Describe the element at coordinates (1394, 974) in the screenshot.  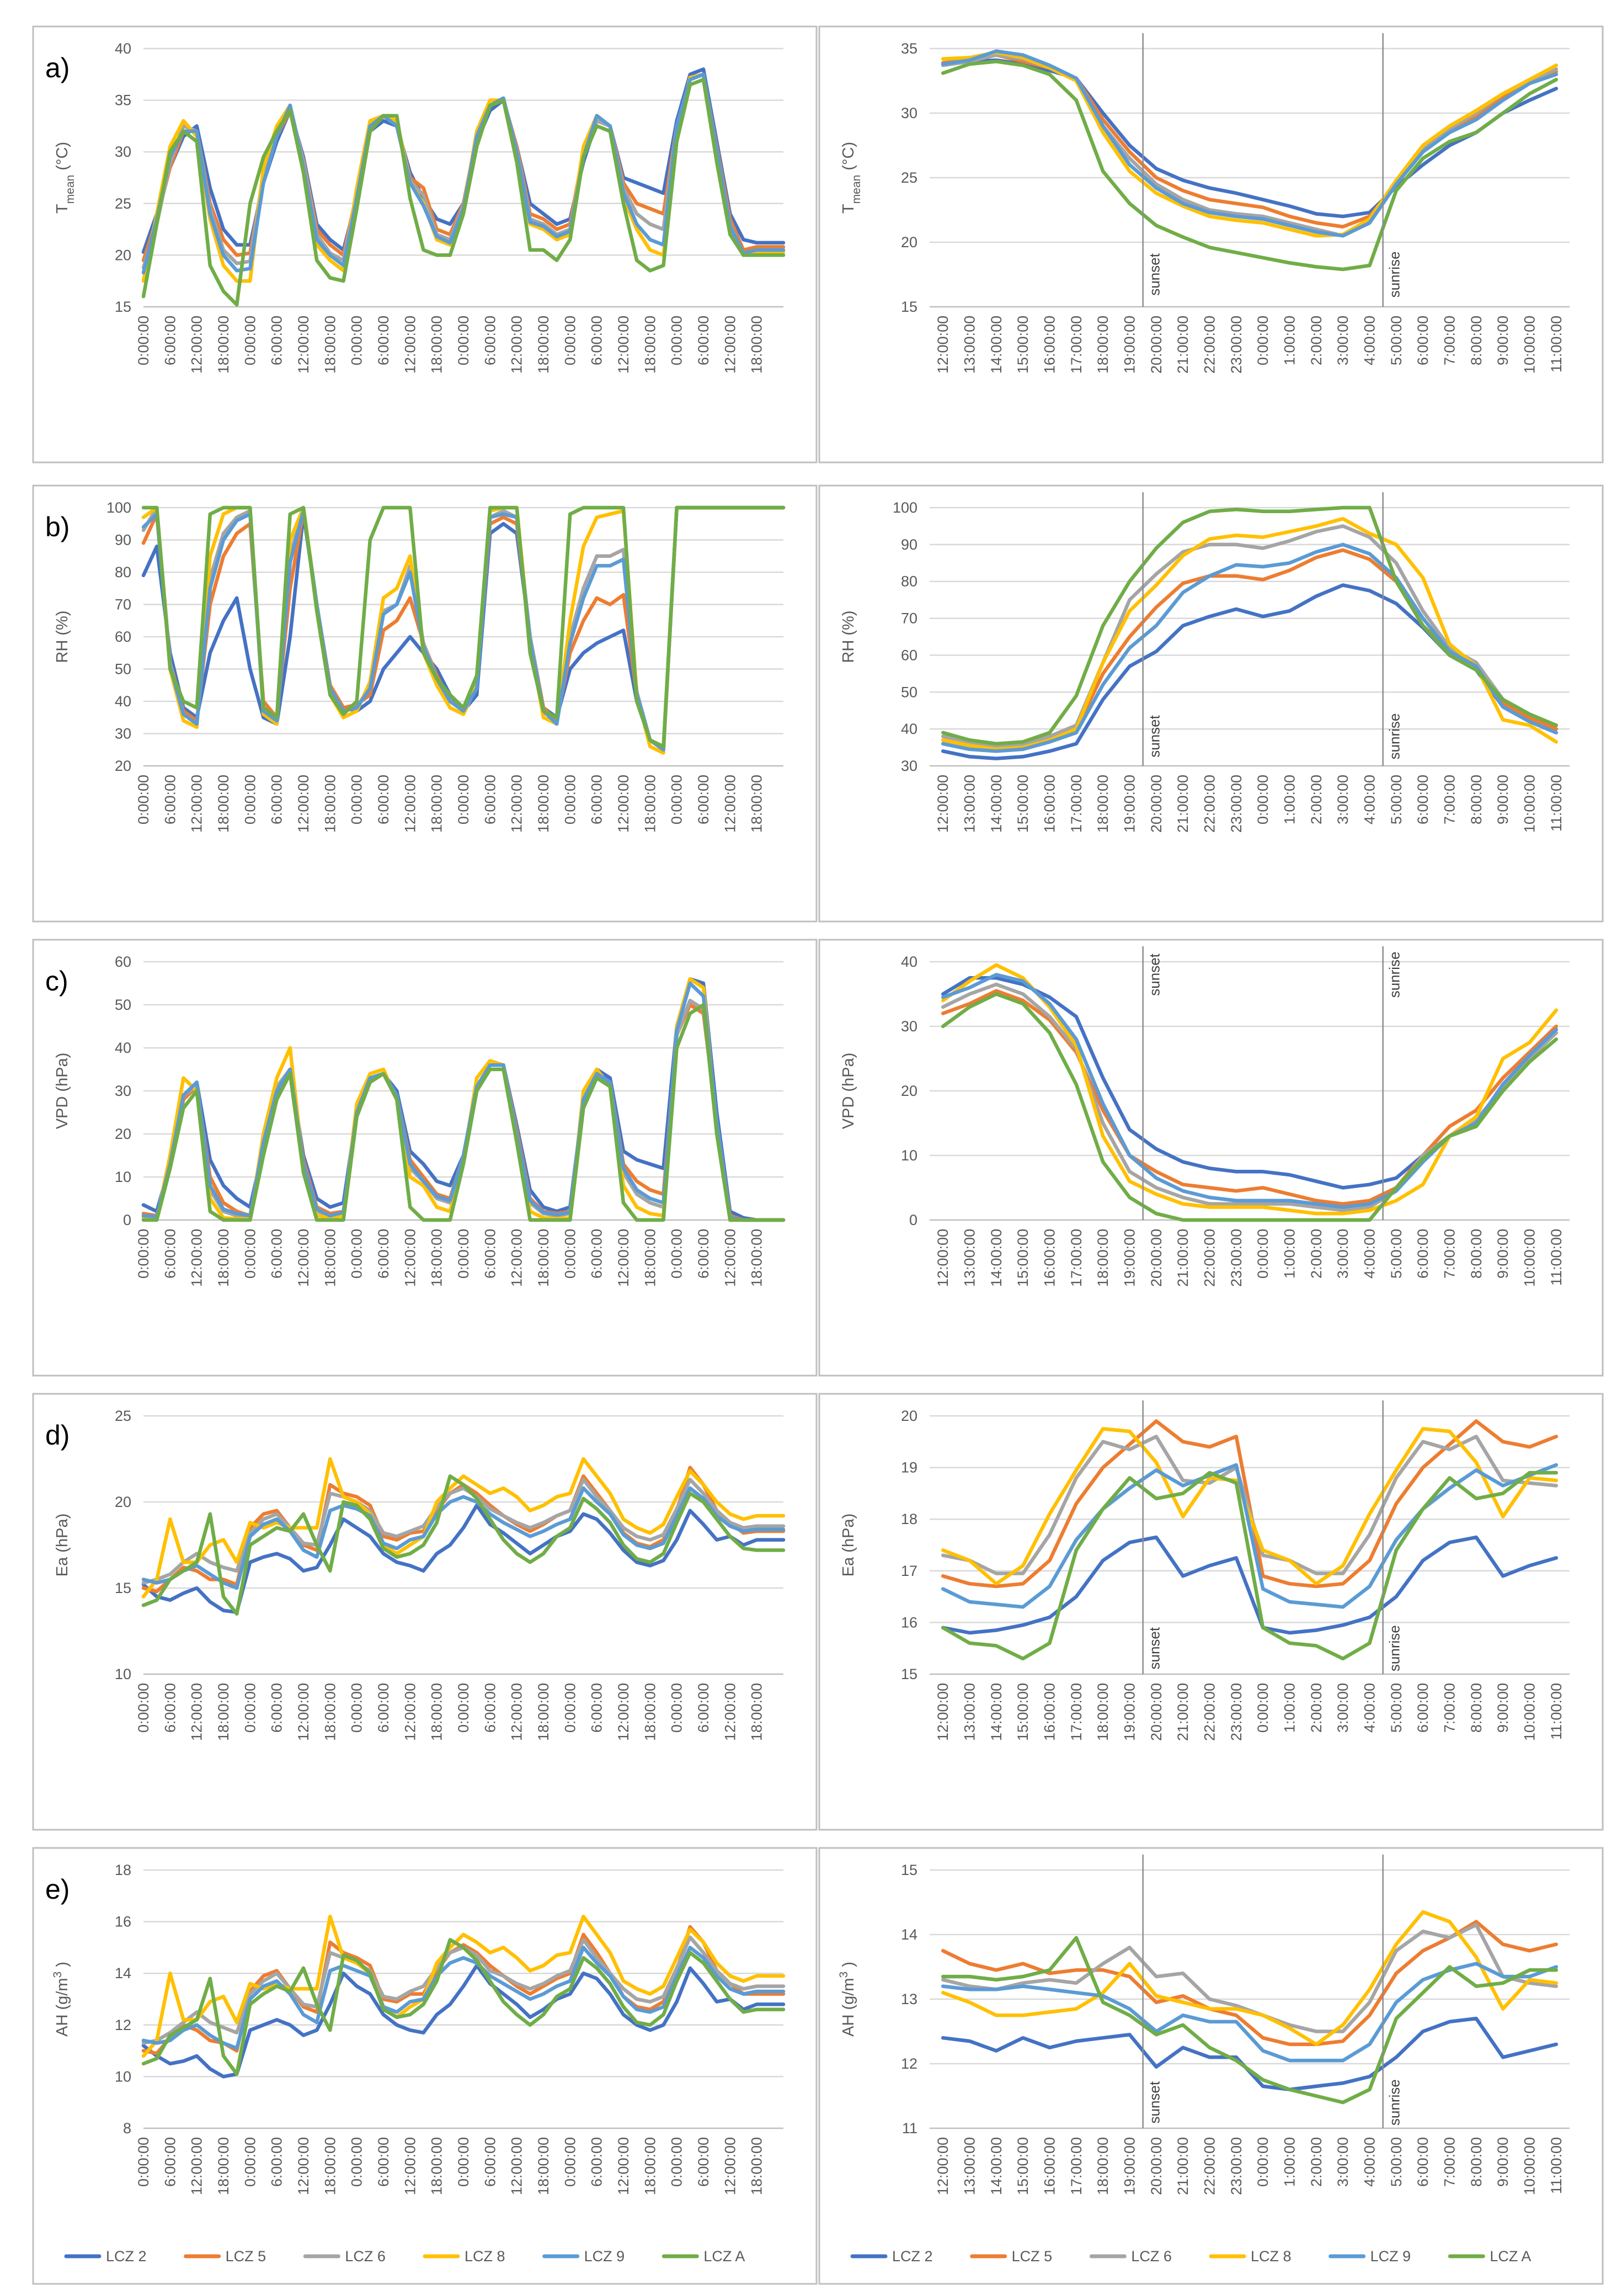
I see `event-label-sunrise: sunrise` at that location.